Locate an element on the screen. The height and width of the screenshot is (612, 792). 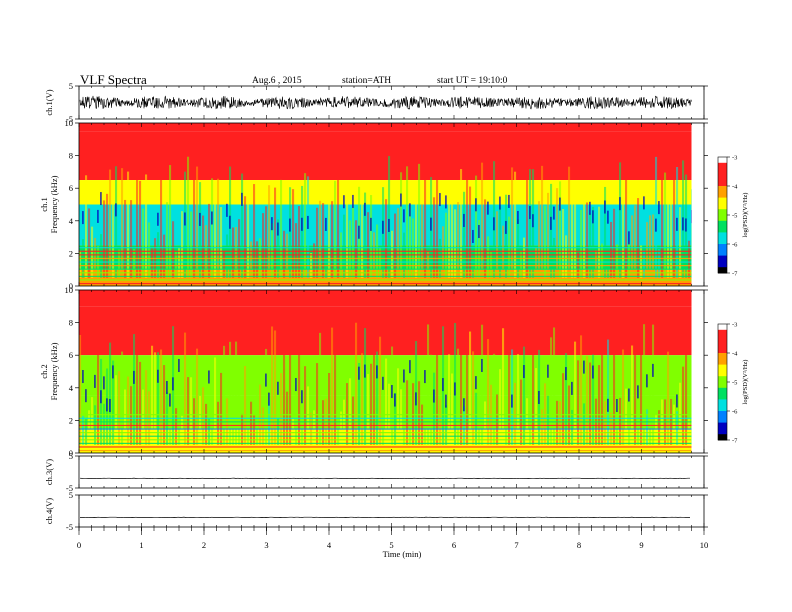
x-tick-label: 3 is located at coordinates (266, 545).